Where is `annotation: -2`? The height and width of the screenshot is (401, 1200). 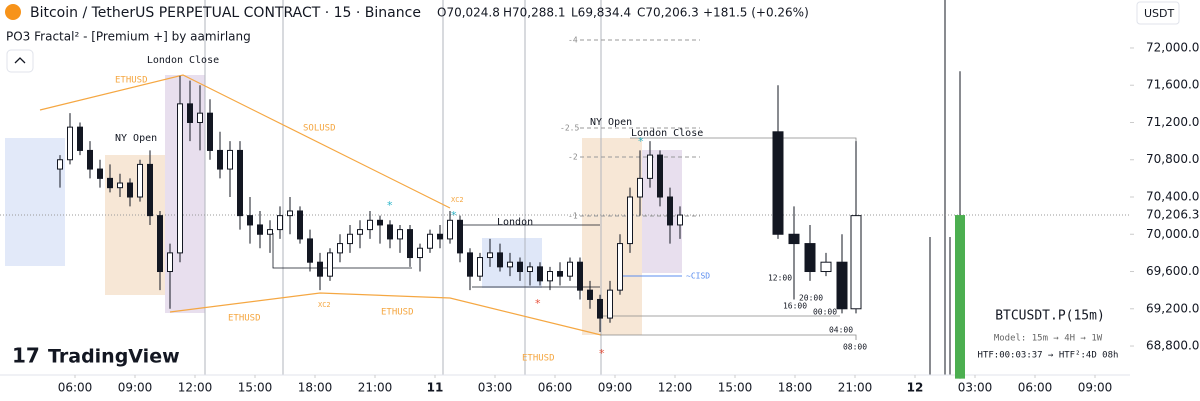 annotation: -2 is located at coordinates (573, 157).